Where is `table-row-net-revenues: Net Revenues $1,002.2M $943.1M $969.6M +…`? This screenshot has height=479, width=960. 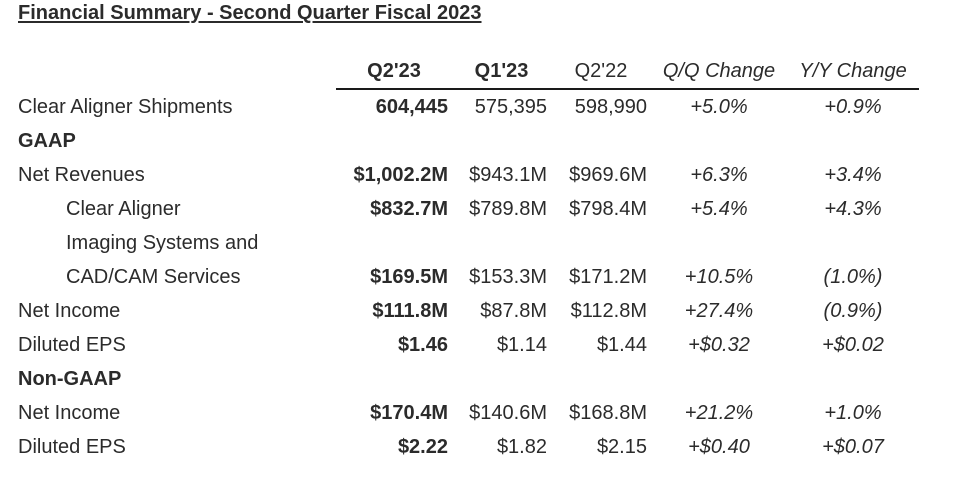
table-row-net-revenues: Net Revenues $1,002.2M $943.1M $969.6M +… is located at coordinates (466, 175).